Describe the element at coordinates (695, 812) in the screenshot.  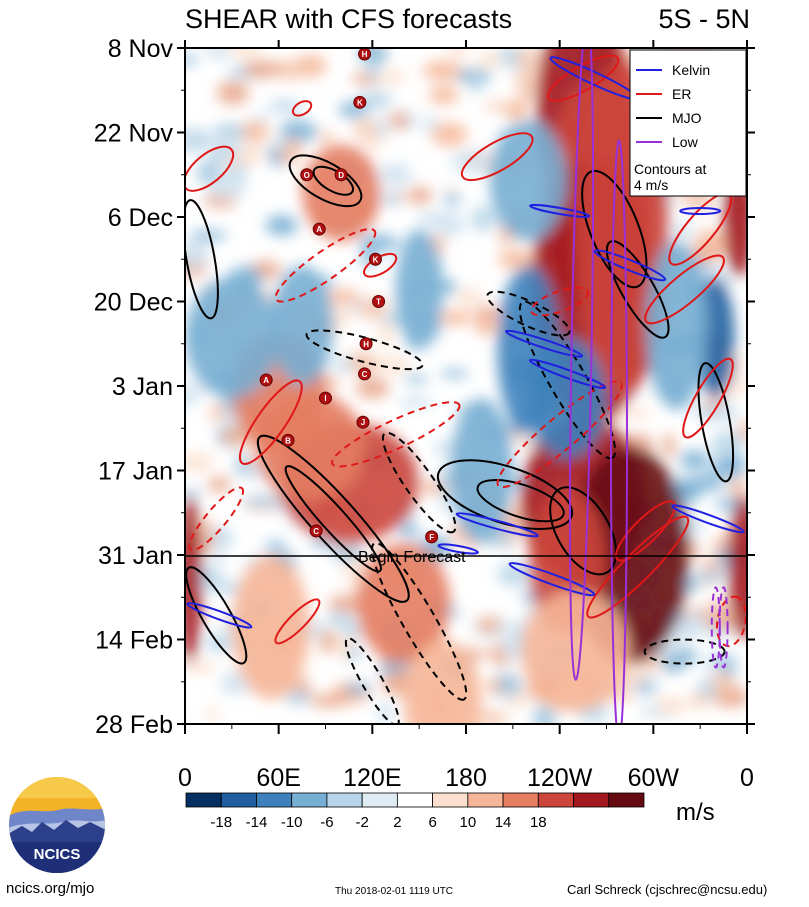
I see `colorbar-unit-label: m/s` at that location.